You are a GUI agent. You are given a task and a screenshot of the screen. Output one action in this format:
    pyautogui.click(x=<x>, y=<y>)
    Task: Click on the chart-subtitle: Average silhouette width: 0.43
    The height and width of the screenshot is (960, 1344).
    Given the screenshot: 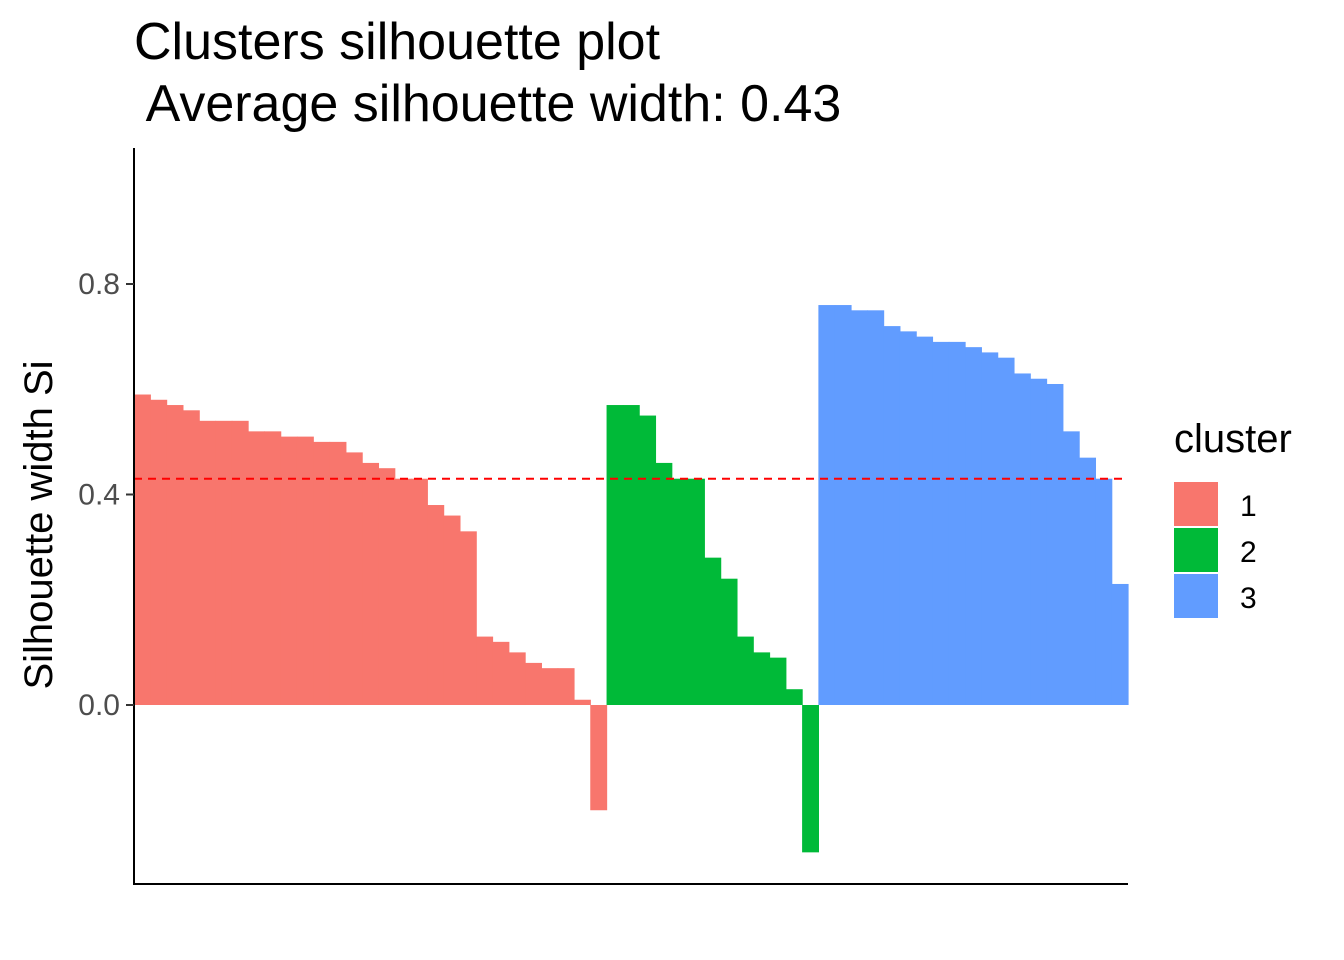 What is the action you would take?
    pyautogui.click(x=488, y=104)
    